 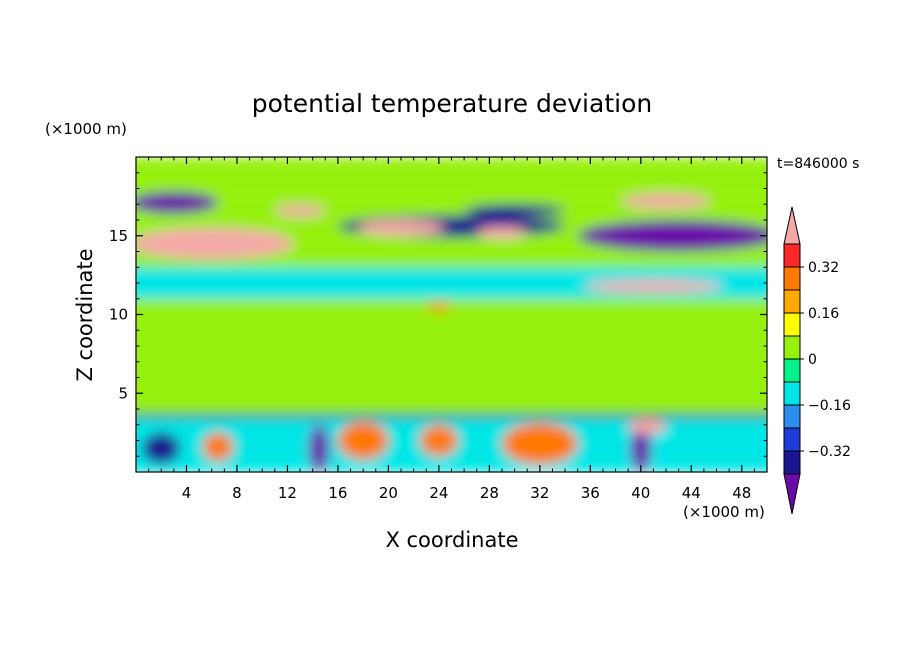 I want to click on x-tick-label: 48, so click(x=741, y=493).